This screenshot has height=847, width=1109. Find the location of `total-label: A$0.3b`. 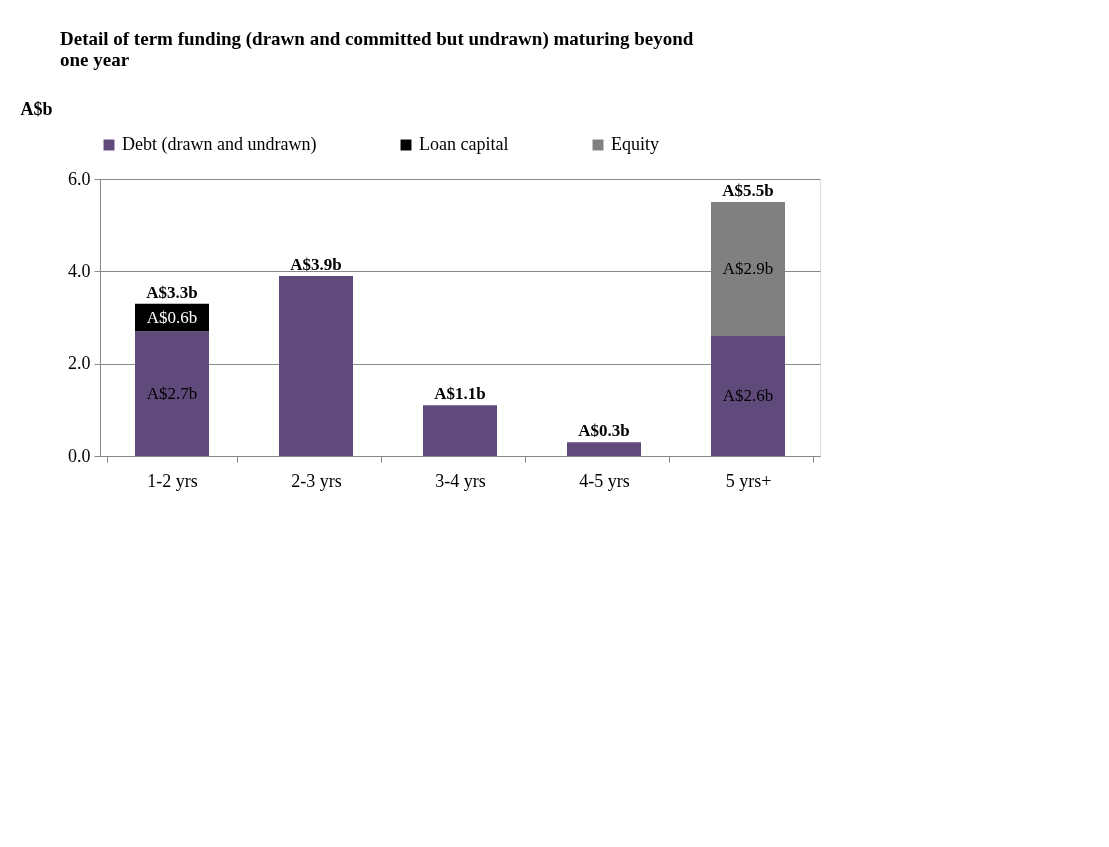

total-label: A$0.3b is located at coordinates (604, 431).